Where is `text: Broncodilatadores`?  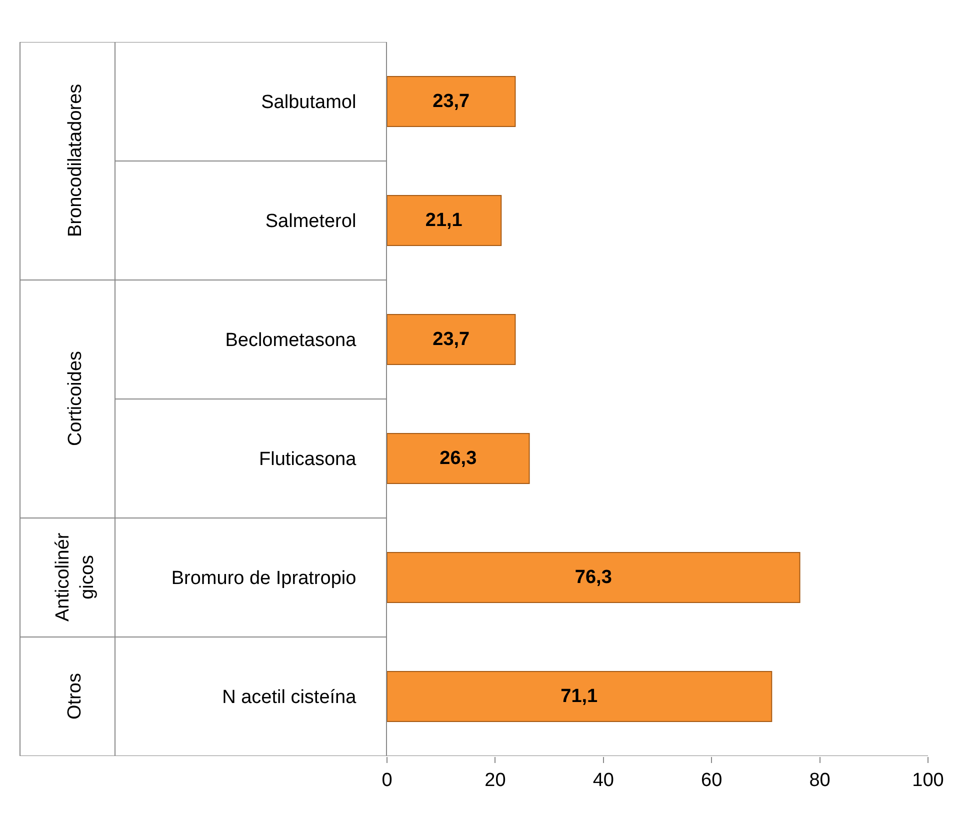 text: Broncodilatadores is located at coordinates (75, 160).